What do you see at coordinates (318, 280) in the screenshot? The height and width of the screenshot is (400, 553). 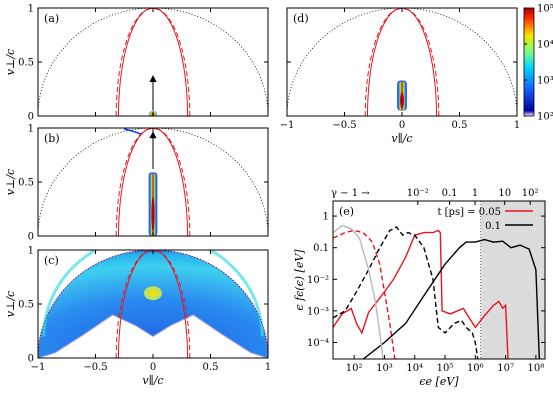 I see `y-tick-label: 10⁻²` at bounding box center [318, 280].